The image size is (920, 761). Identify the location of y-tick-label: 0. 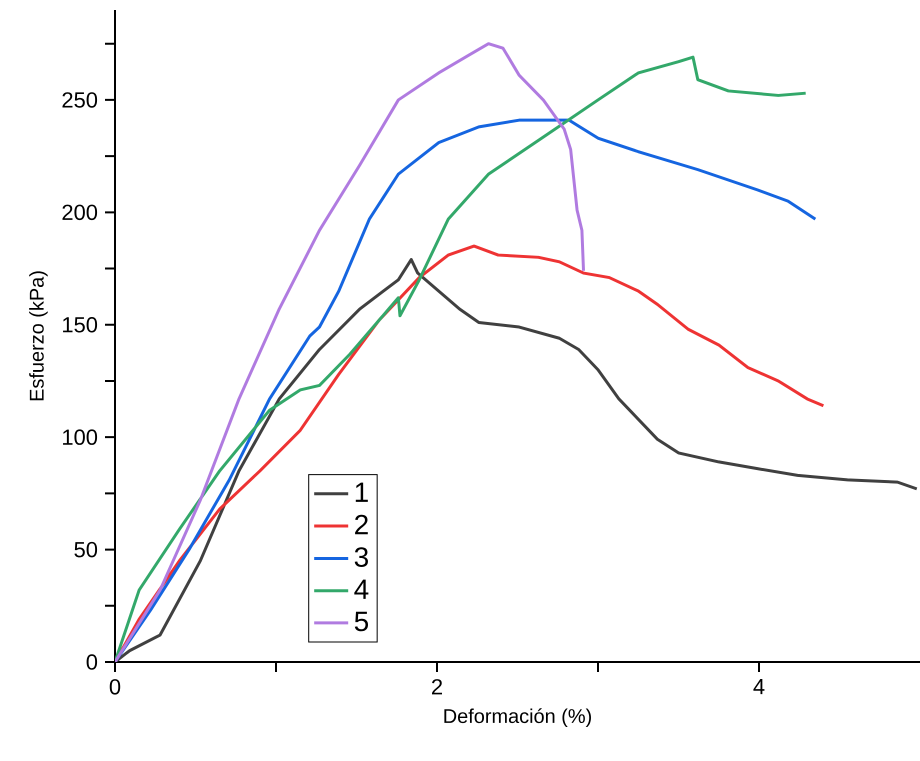
(92, 662).